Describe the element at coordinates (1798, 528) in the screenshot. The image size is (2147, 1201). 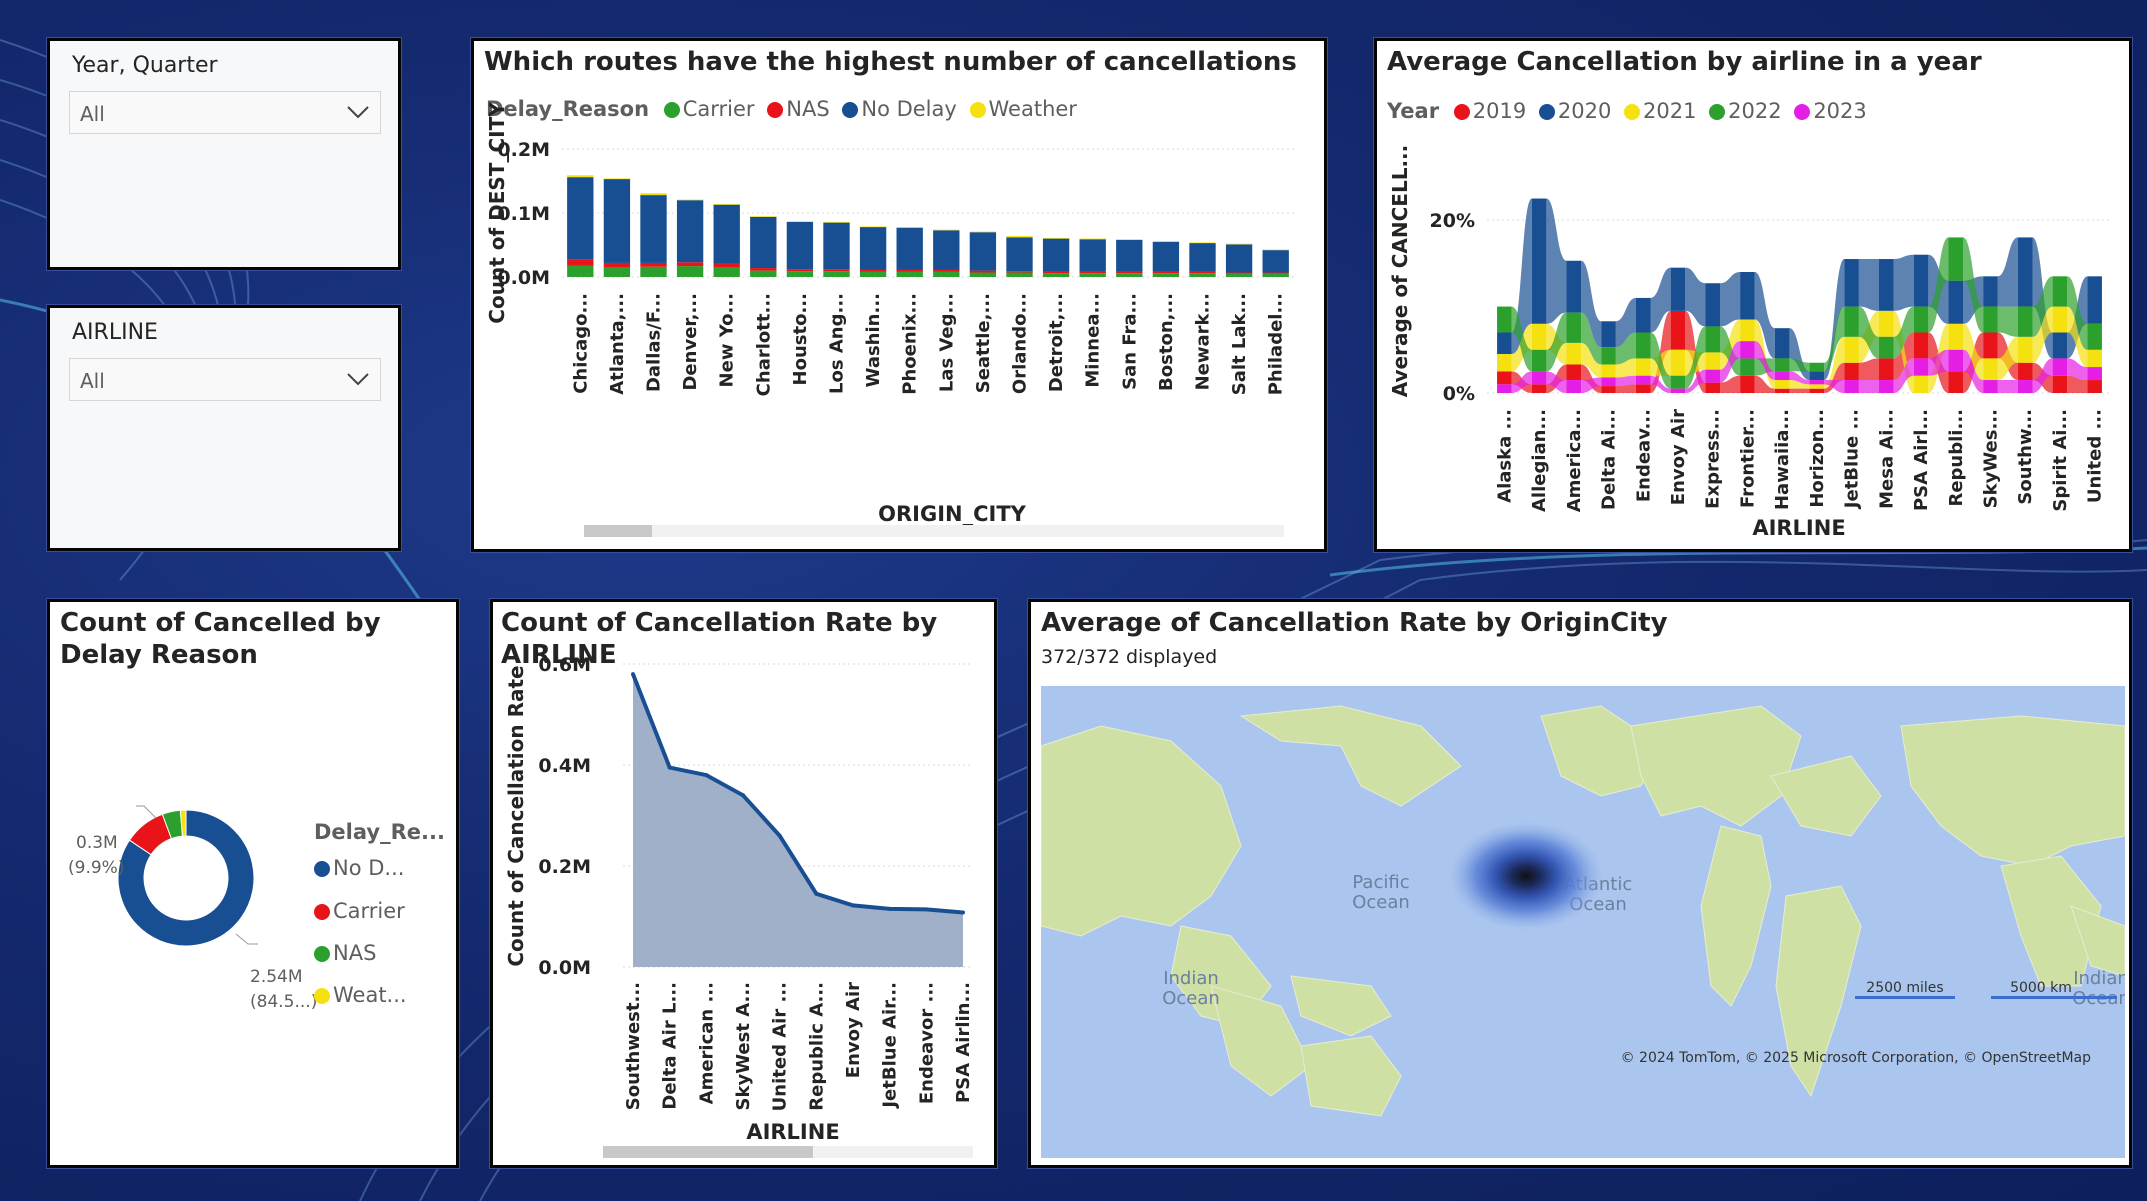
I see `x-axis-label: AIRLINE` at that location.